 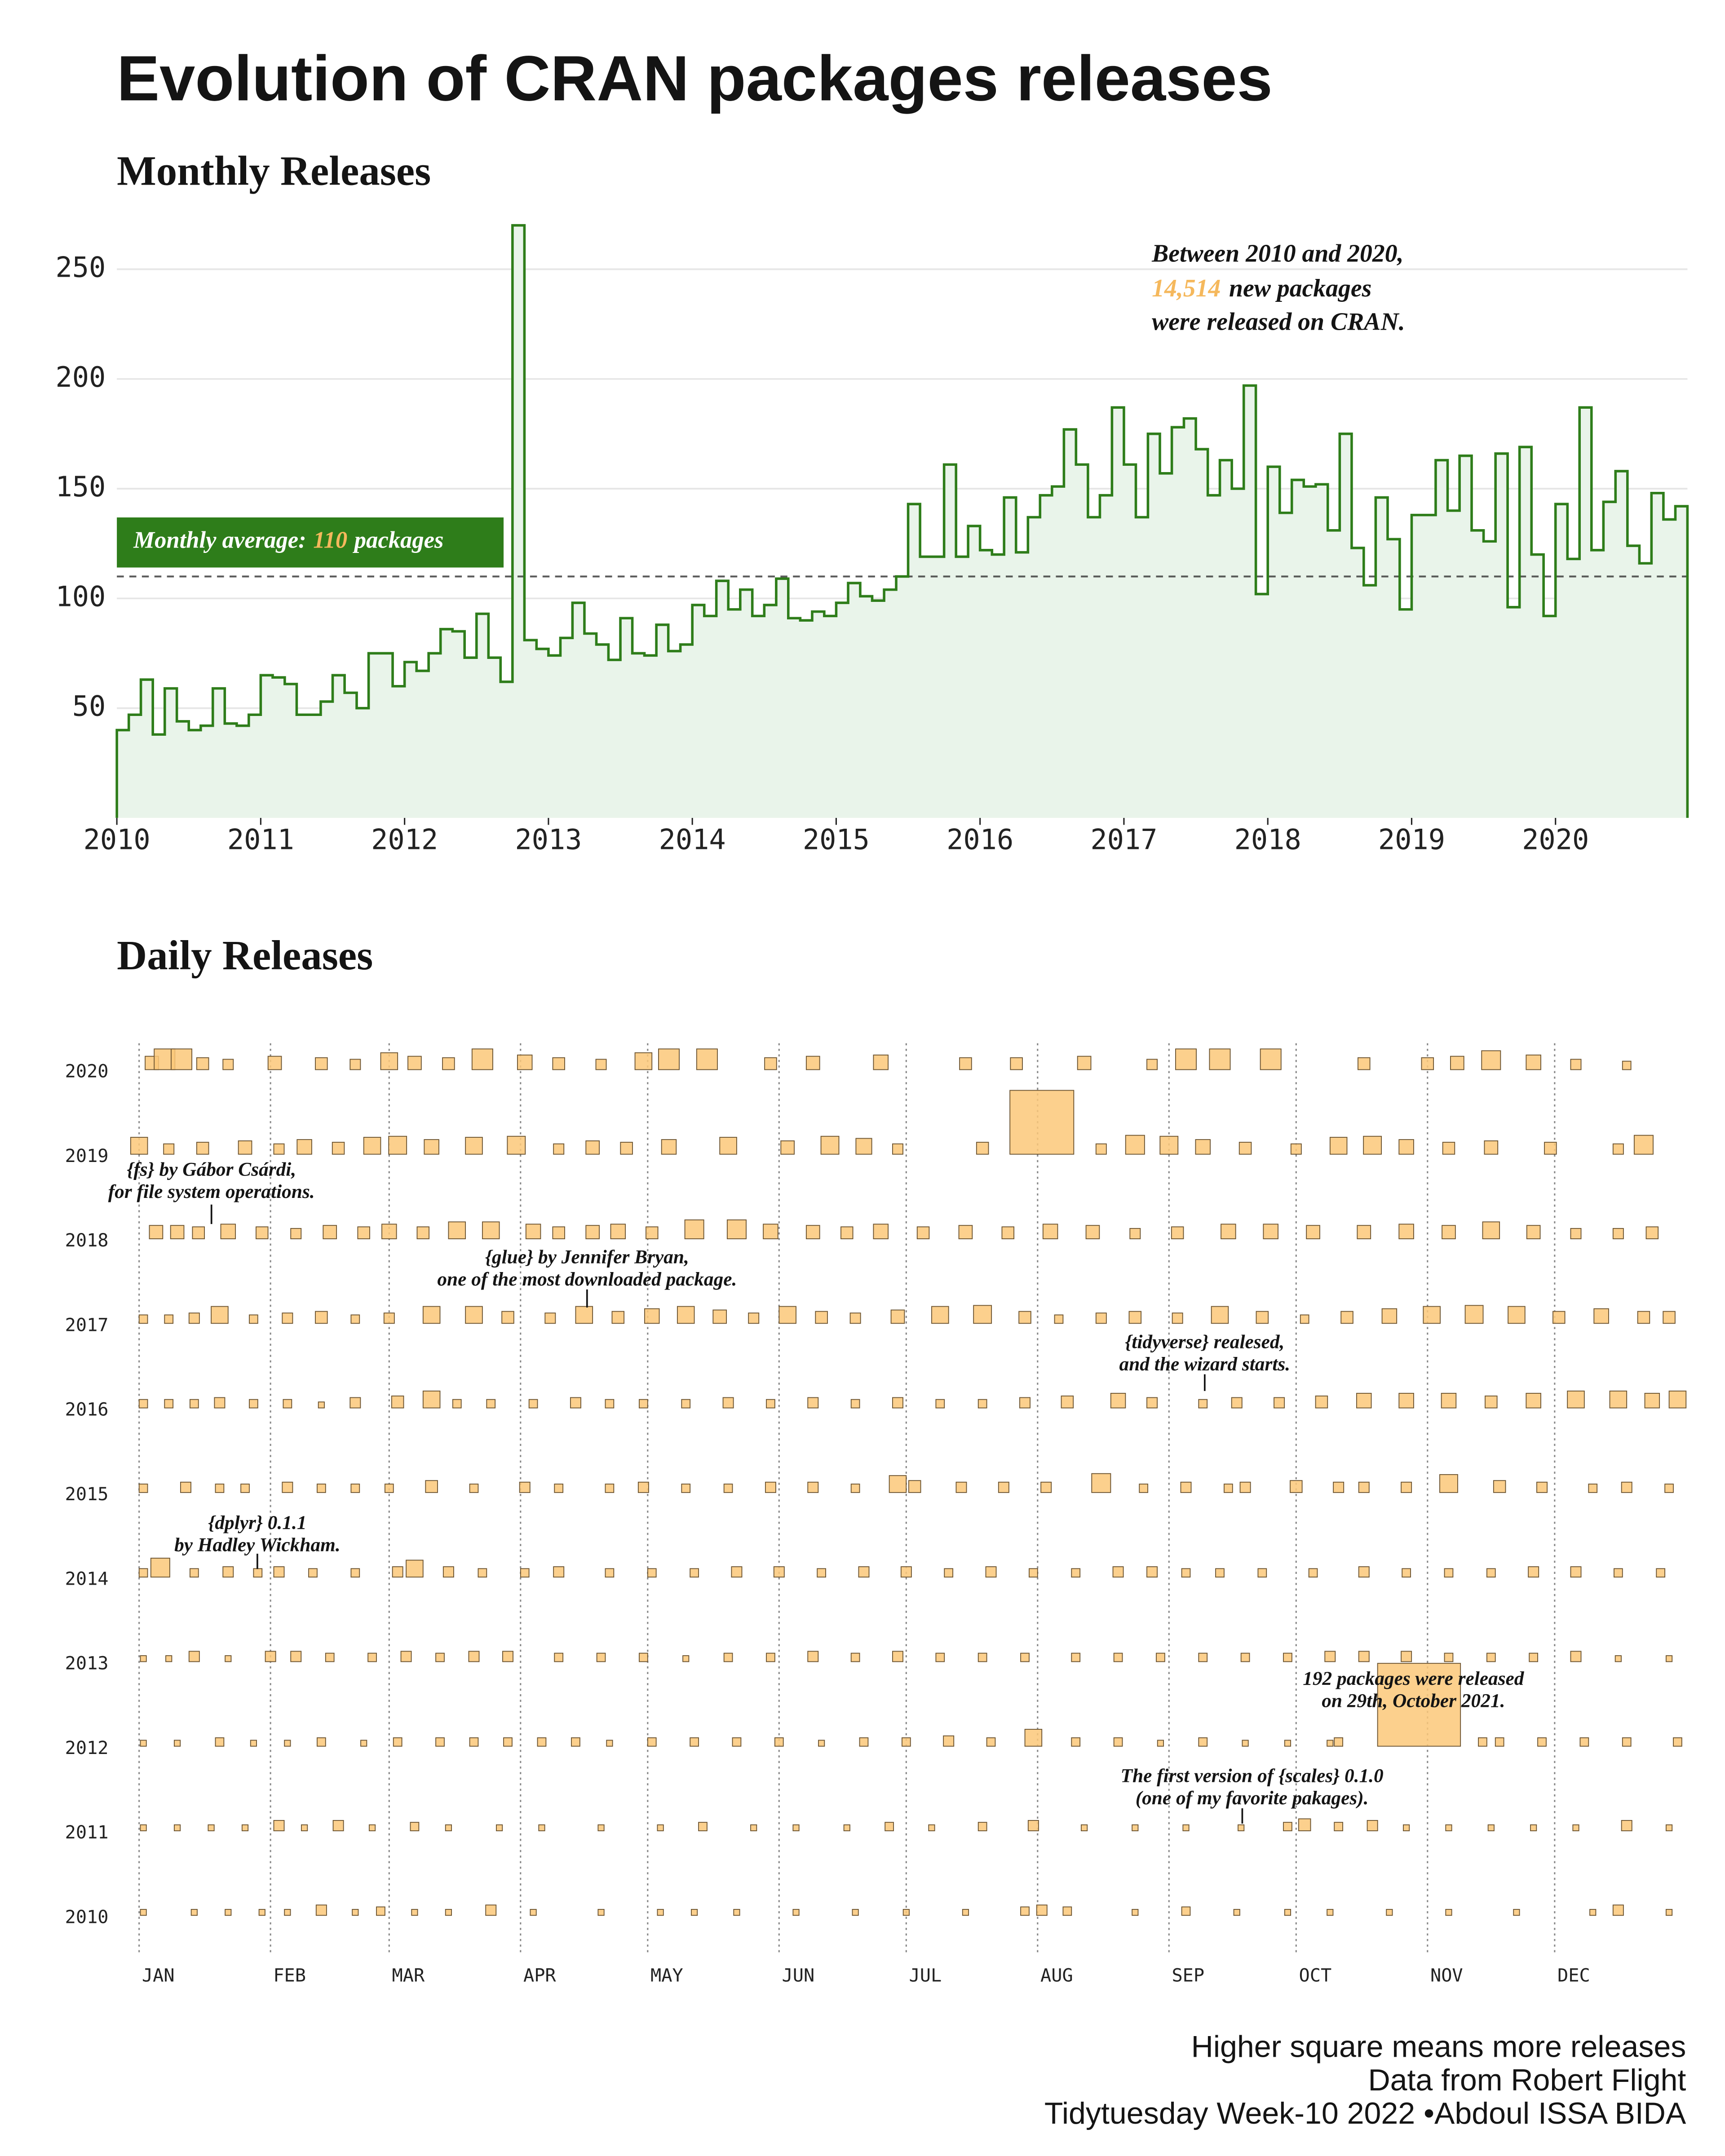 What do you see at coordinates (1252, 1776) in the screenshot?
I see `annotation: The first version of {scales} 0.1.0` at bounding box center [1252, 1776].